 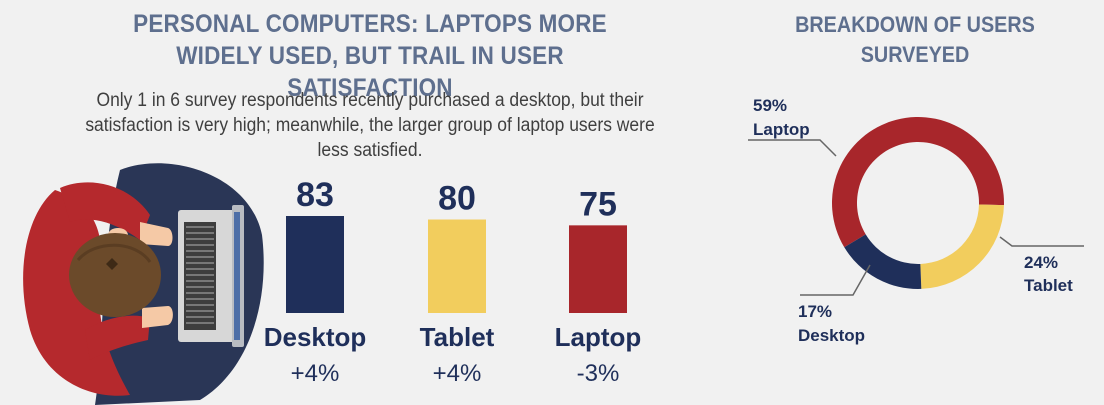 What do you see at coordinates (598, 373) in the screenshot?
I see `bar-change-laptop: -3%` at bounding box center [598, 373].